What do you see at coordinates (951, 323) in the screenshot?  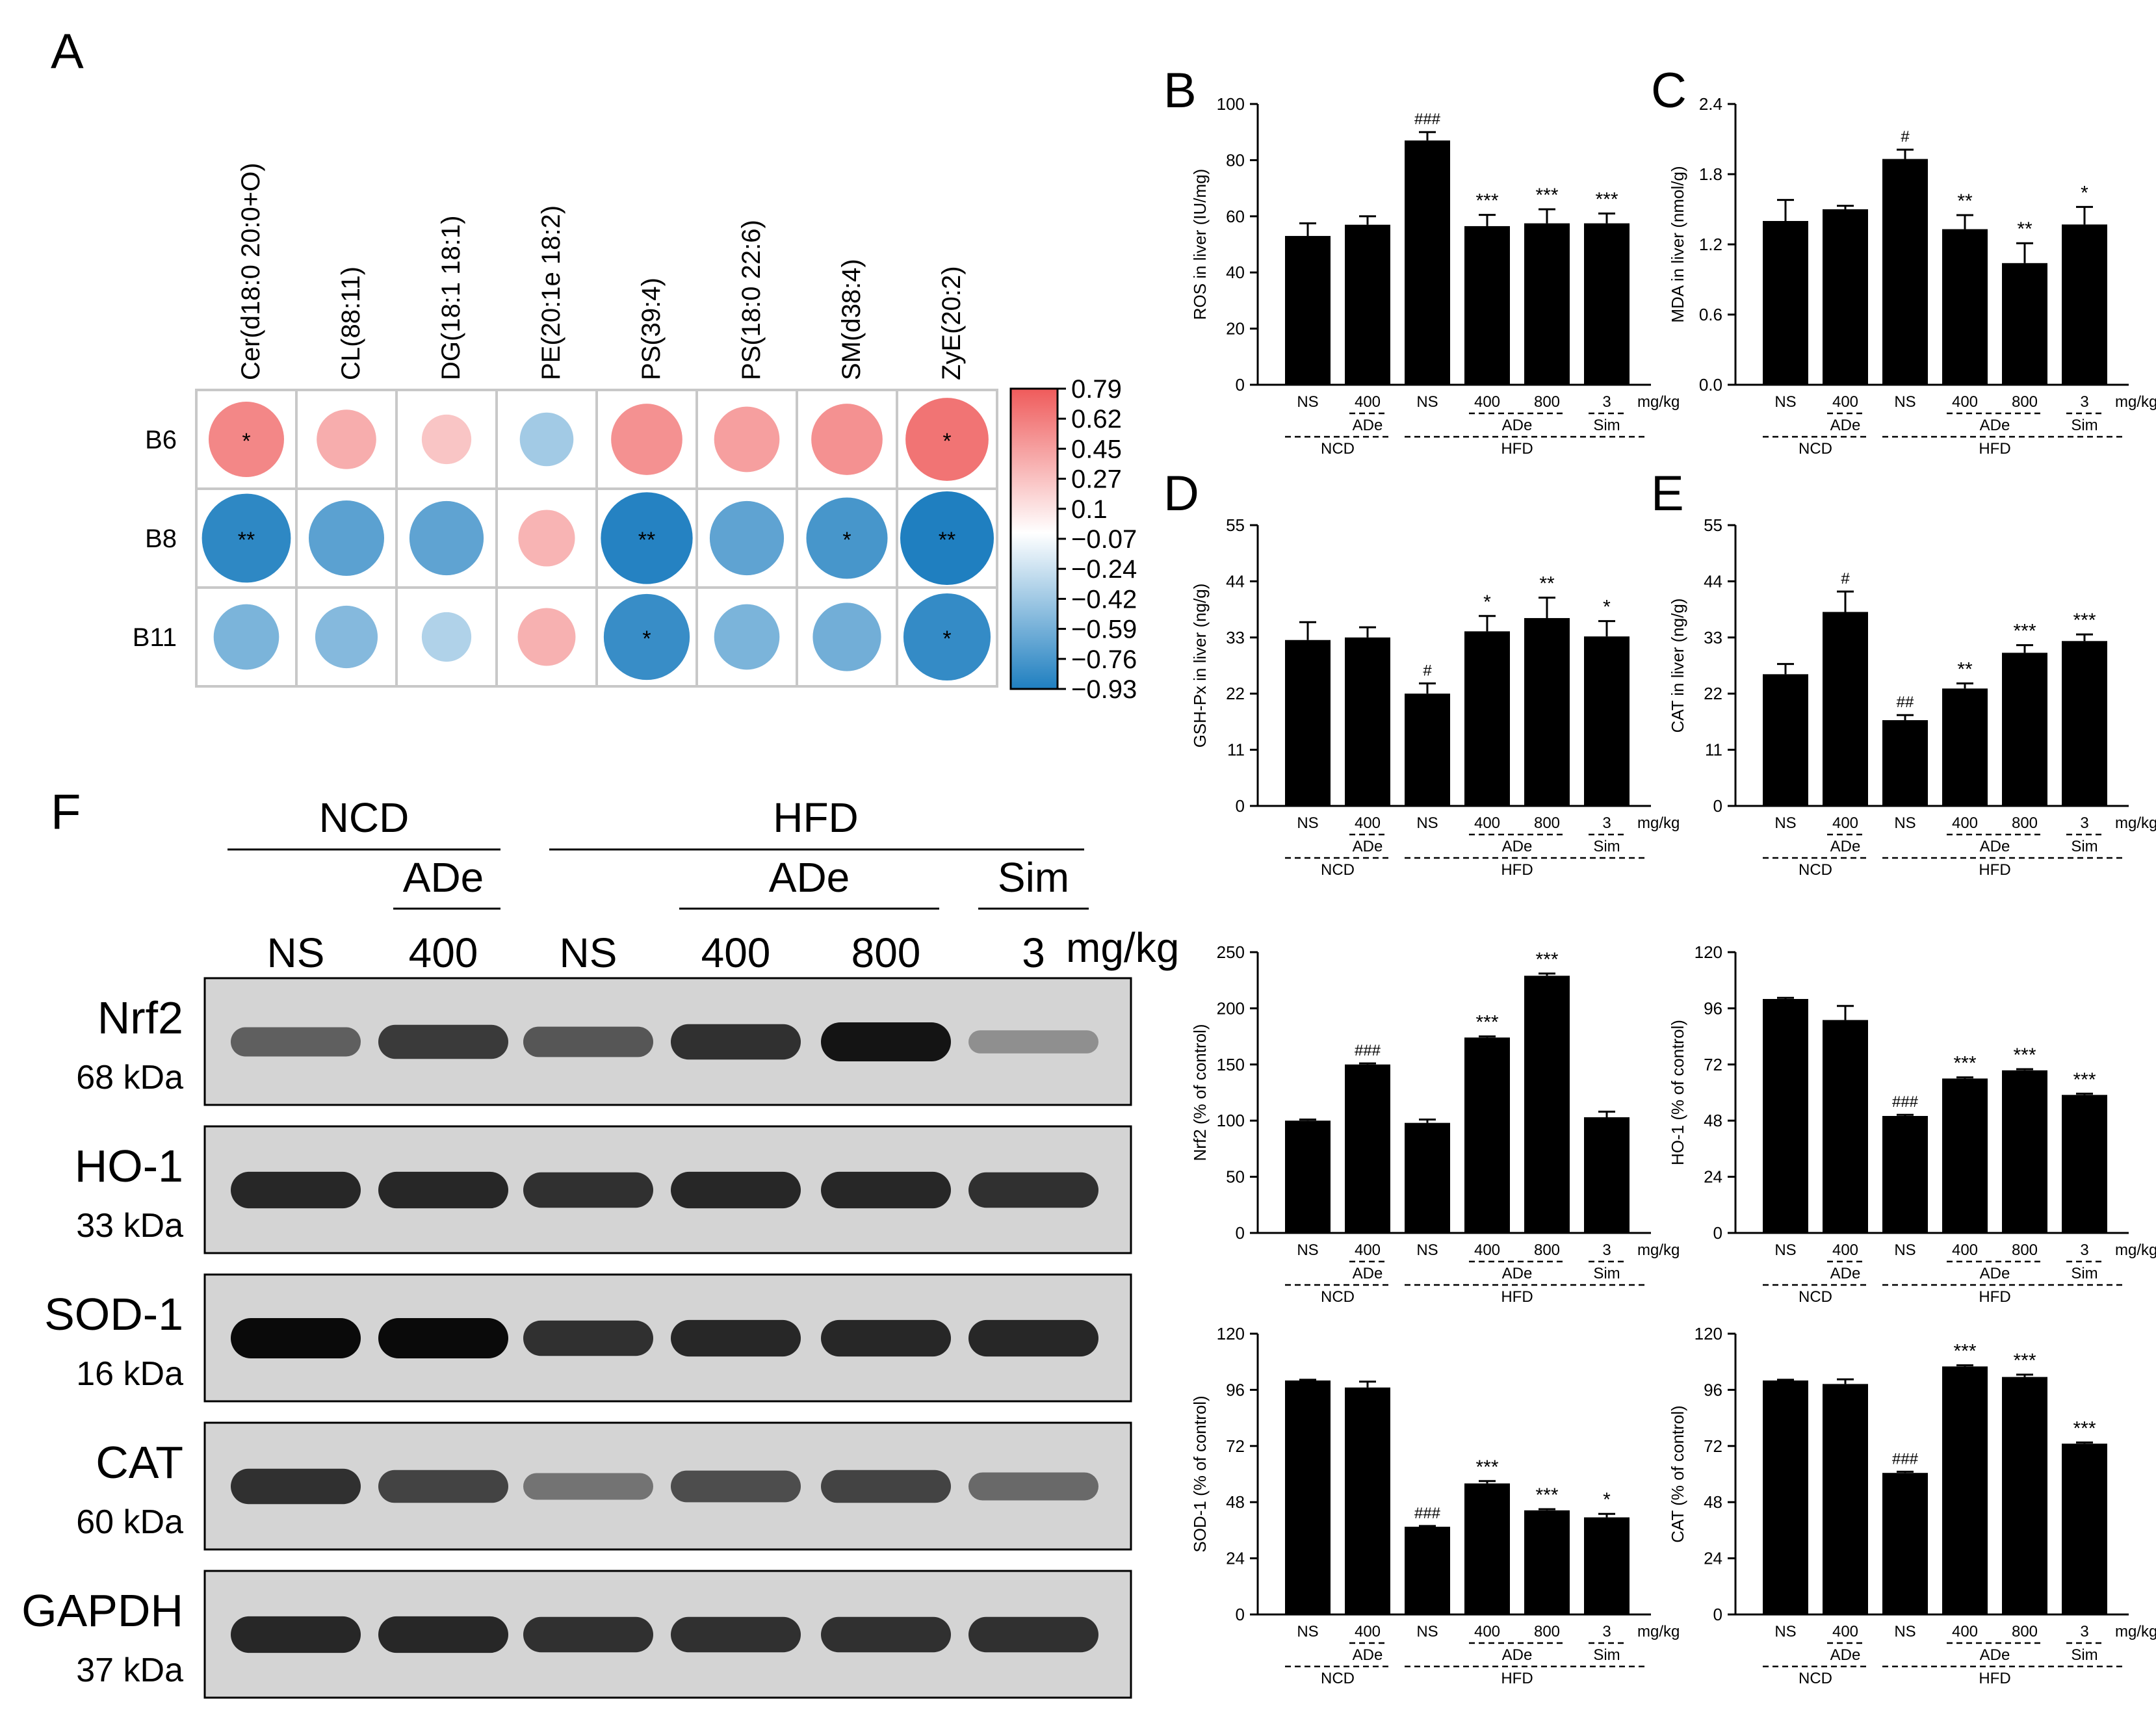 I see `heatmap-column-label: ZyE(20:2)` at bounding box center [951, 323].